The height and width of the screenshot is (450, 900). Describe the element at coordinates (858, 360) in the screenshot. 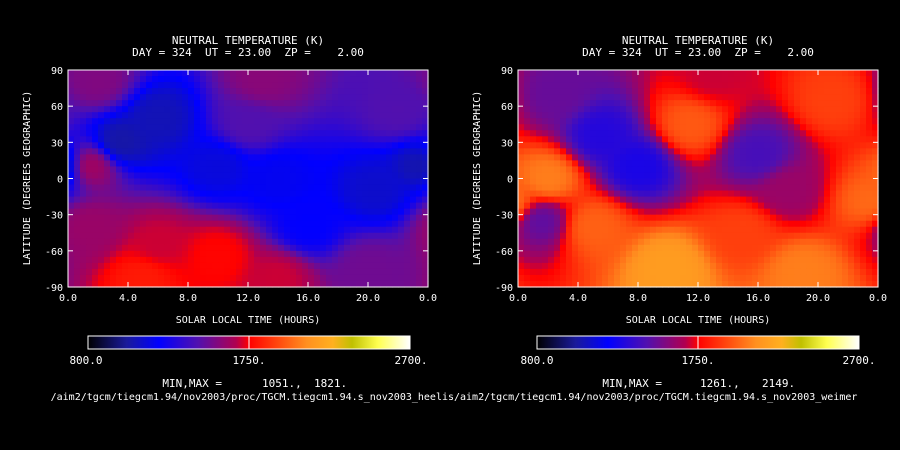

I see `right-colorbar-max-label: 2700.` at that location.